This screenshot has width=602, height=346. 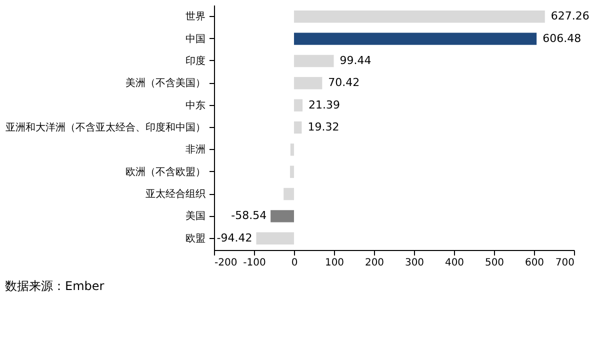 I want to click on y-tick-label: 中东, so click(x=196, y=105).